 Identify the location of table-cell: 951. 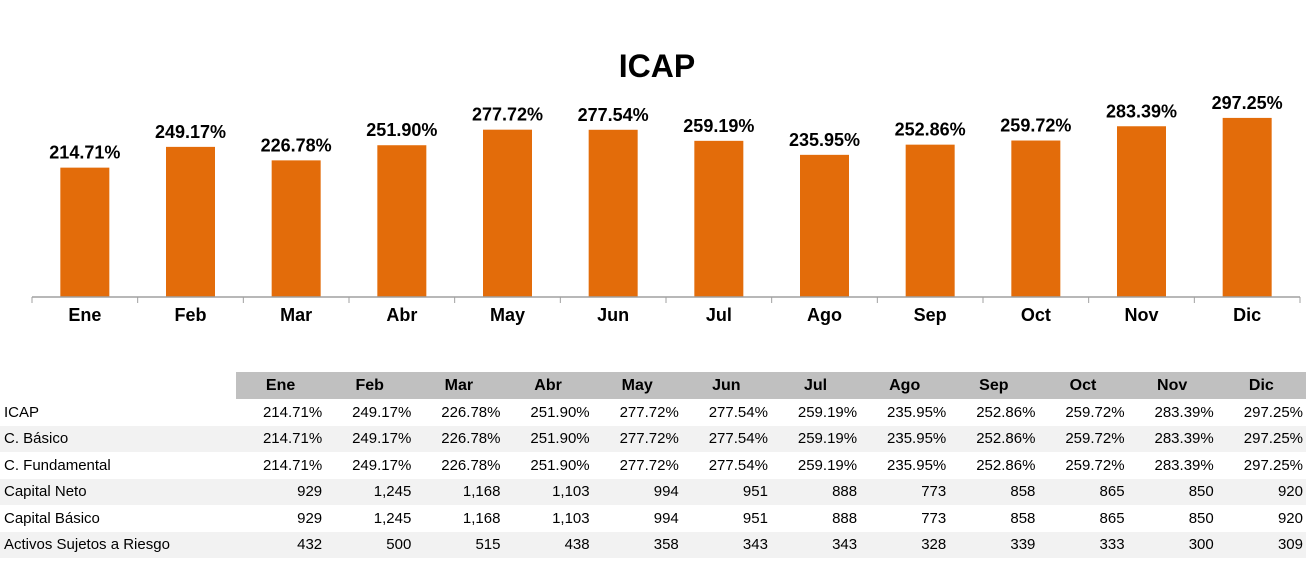
(726, 491).